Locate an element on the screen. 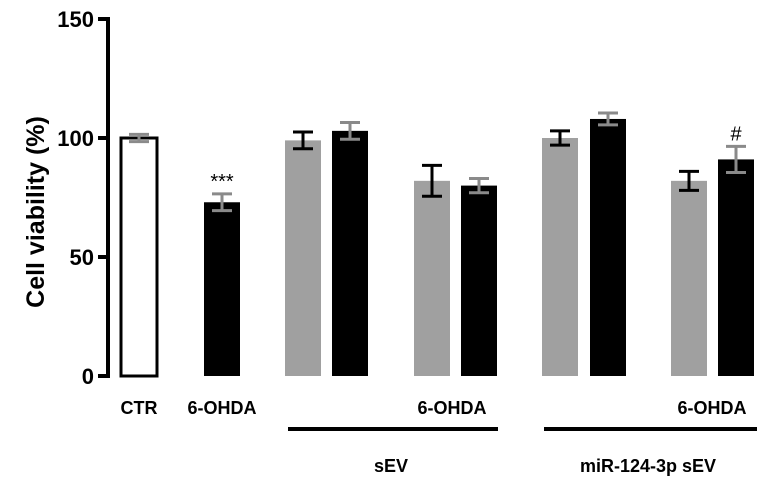 The width and height of the screenshot is (760, 477). y-axis-label: Cell viability (%) is located at coordinates (36, 212).